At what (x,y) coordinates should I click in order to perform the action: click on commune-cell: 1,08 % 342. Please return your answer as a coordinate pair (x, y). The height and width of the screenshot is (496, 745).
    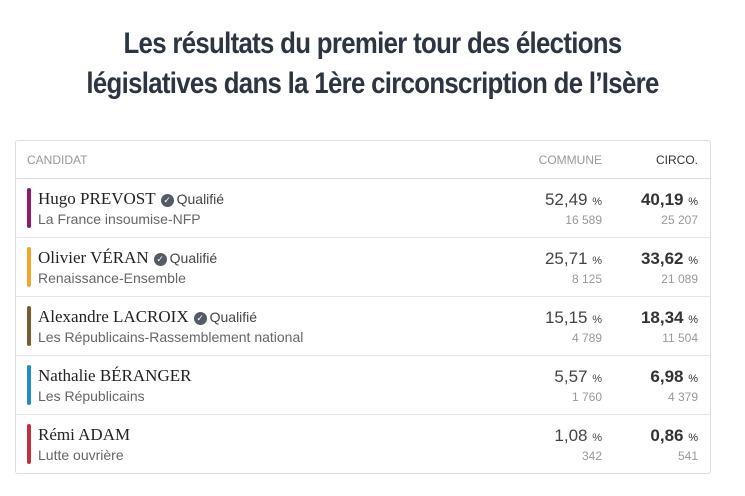
    Looking at the image, I should click on (557, 444).